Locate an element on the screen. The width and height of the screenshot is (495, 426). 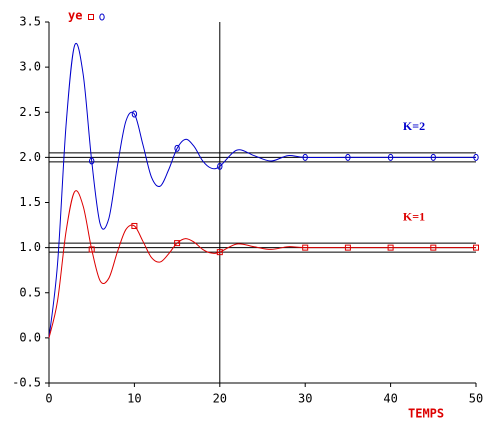
x-tick-label: 0 is located at coordinates (48, 399).